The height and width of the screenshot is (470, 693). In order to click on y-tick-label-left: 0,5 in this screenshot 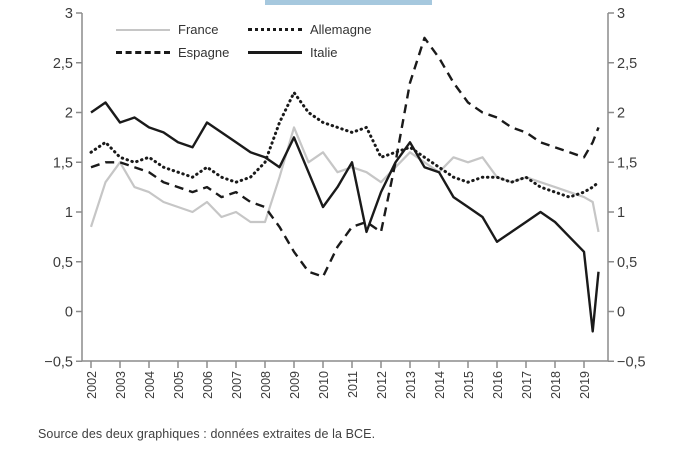, I will do `click(63, 263)`.